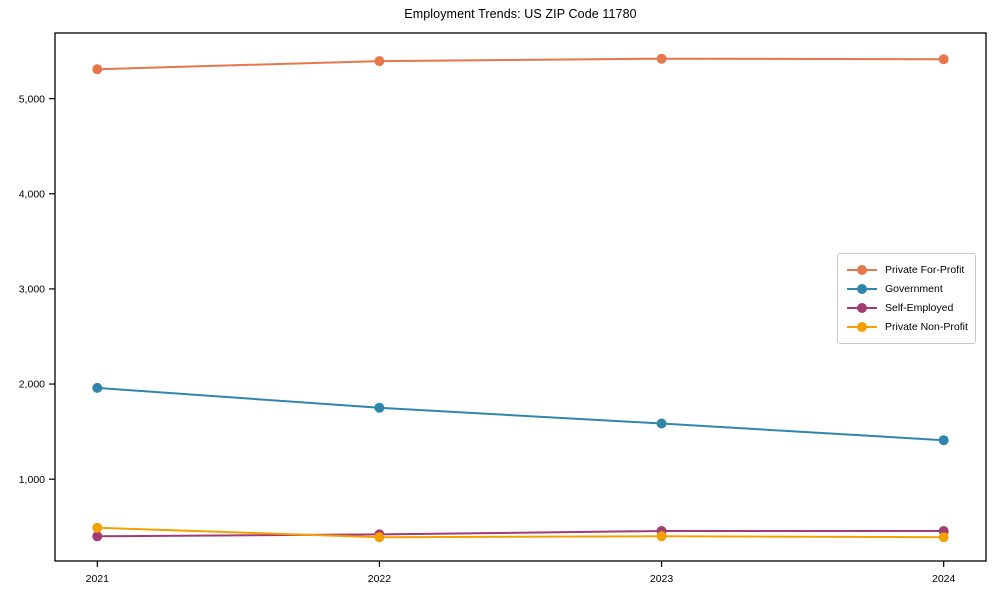  I want to click on y-tick-label: 3,000, so click(32, 290).